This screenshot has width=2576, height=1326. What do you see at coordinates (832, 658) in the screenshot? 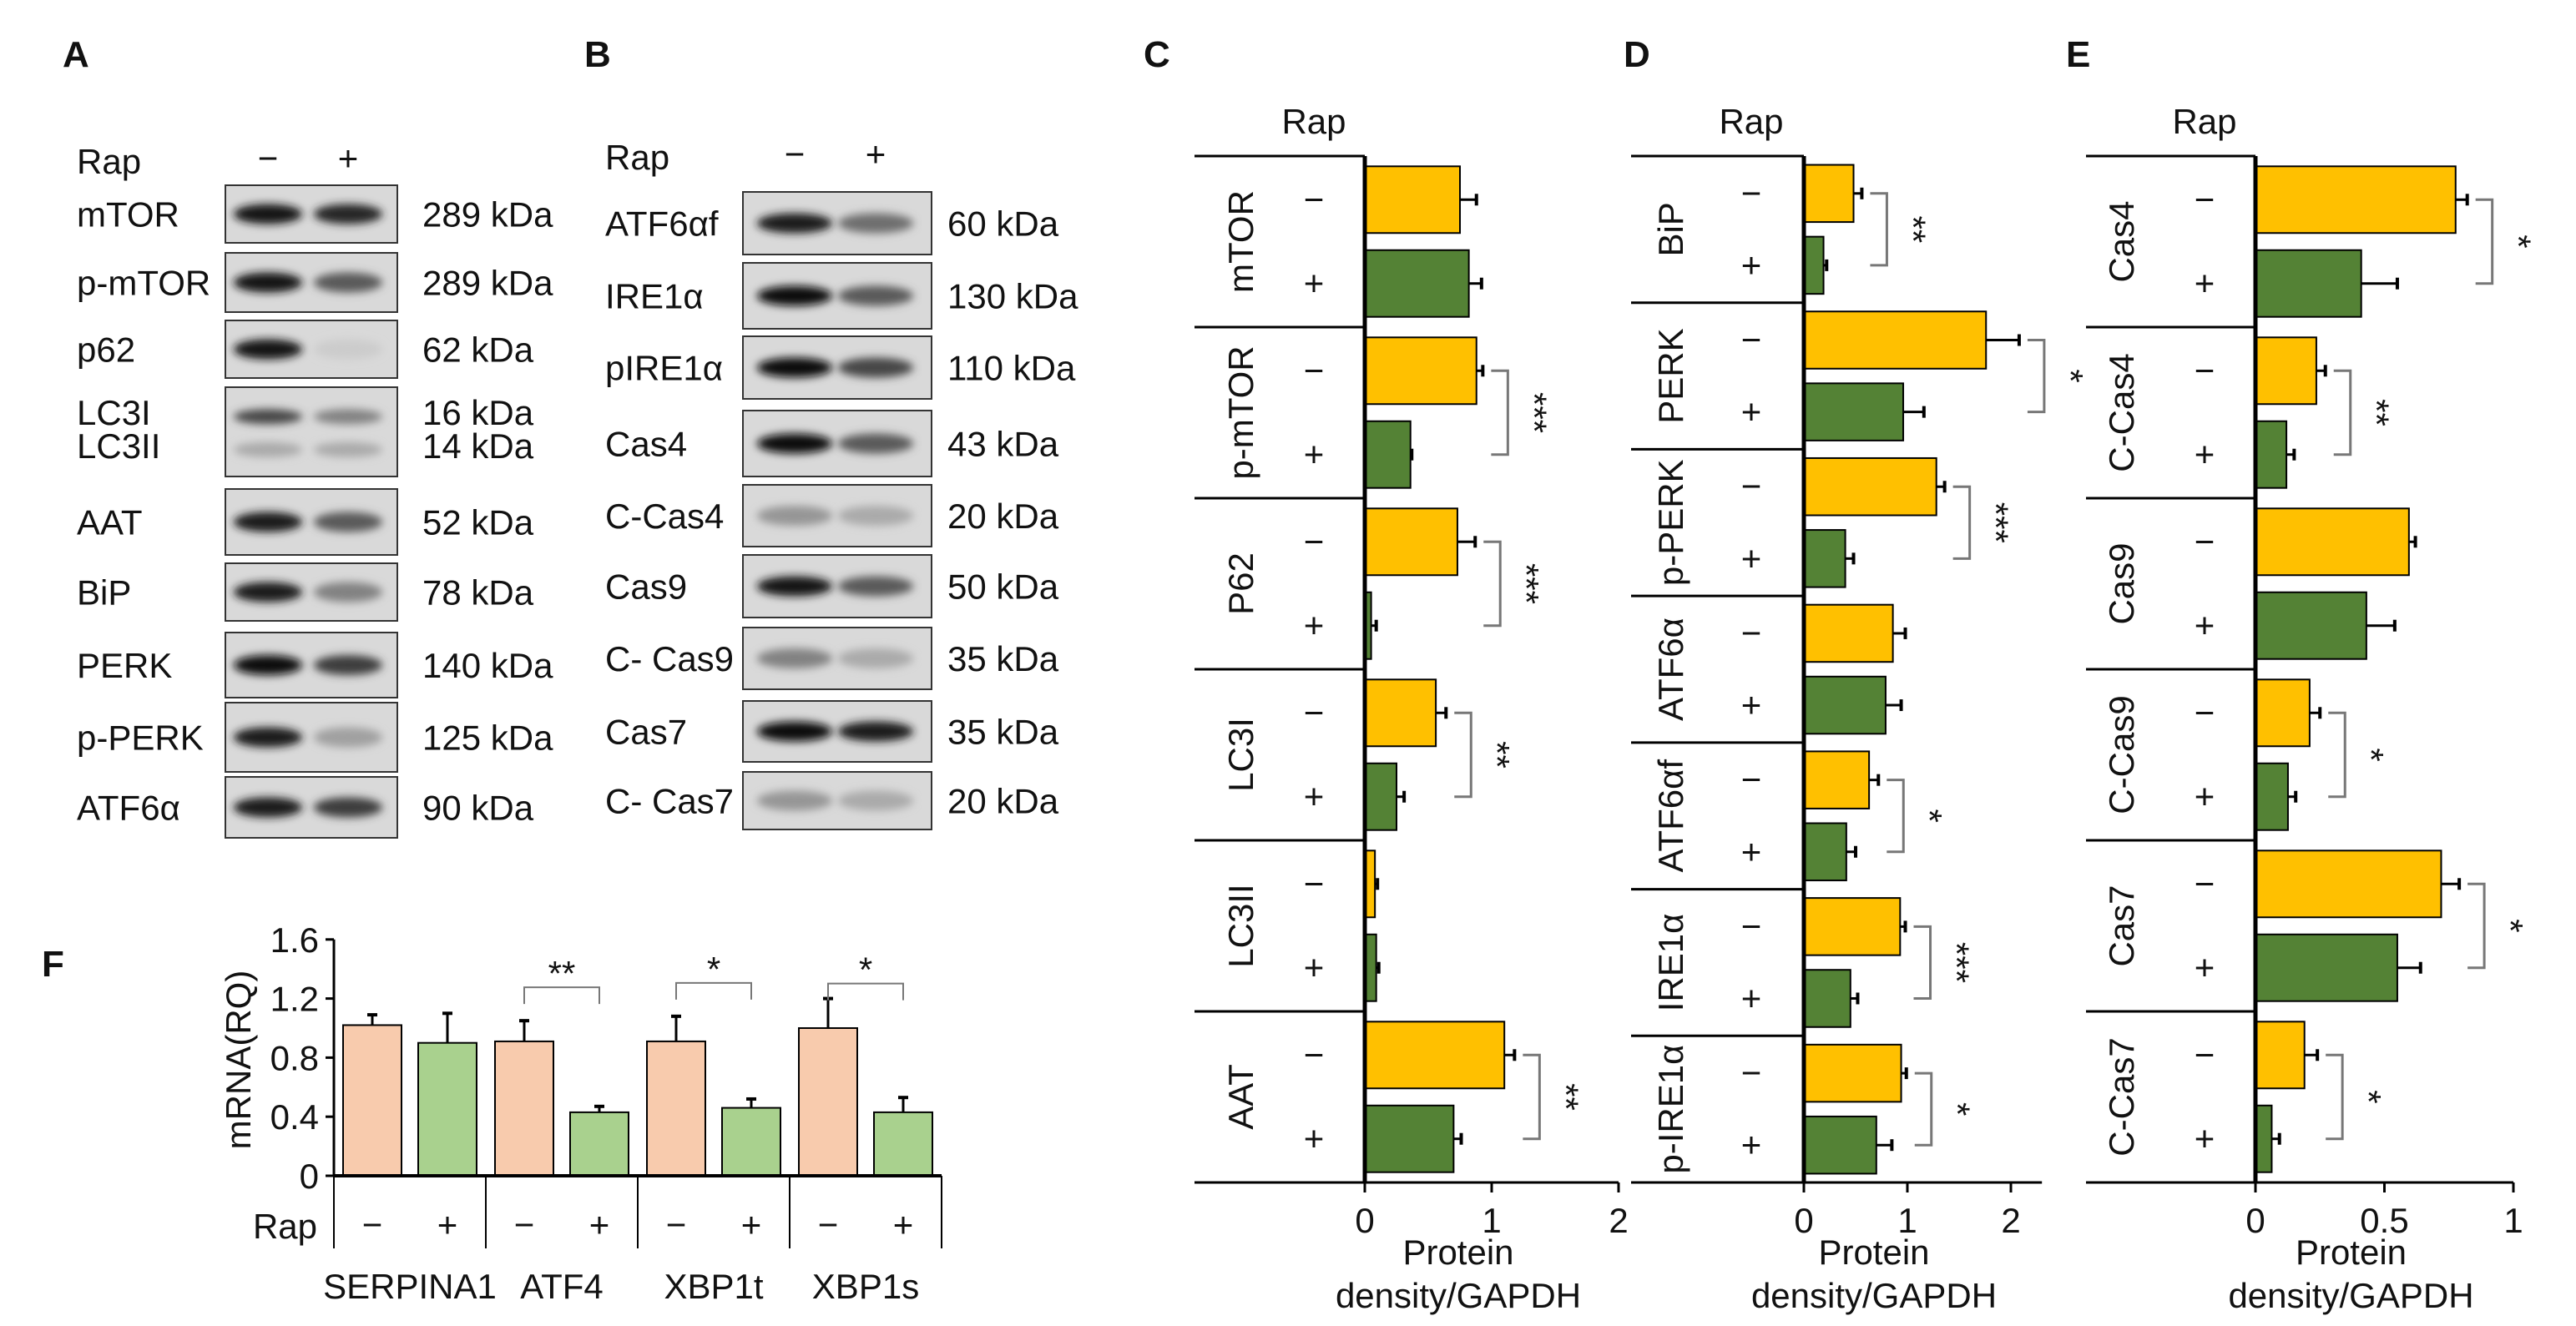
I see `blot-row: C- Cas9 35 kDa` at bounding box center [832, 658].